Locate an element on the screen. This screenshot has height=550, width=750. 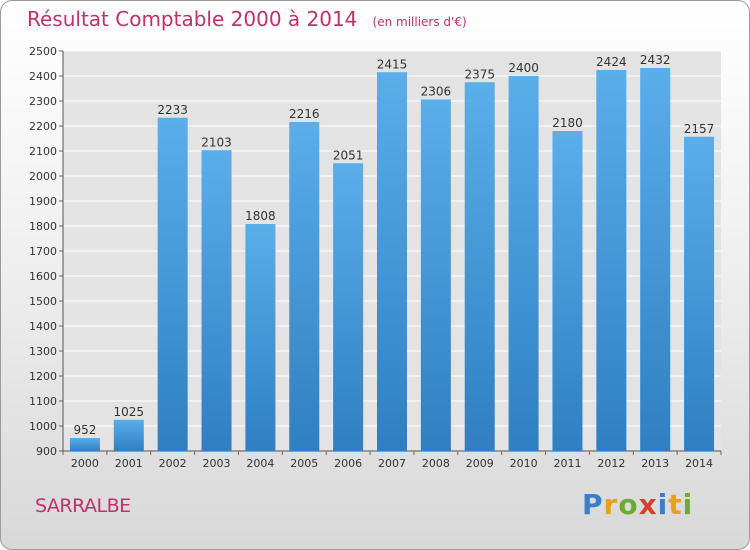
logo-letter: x is located at coordinates (648, 504).